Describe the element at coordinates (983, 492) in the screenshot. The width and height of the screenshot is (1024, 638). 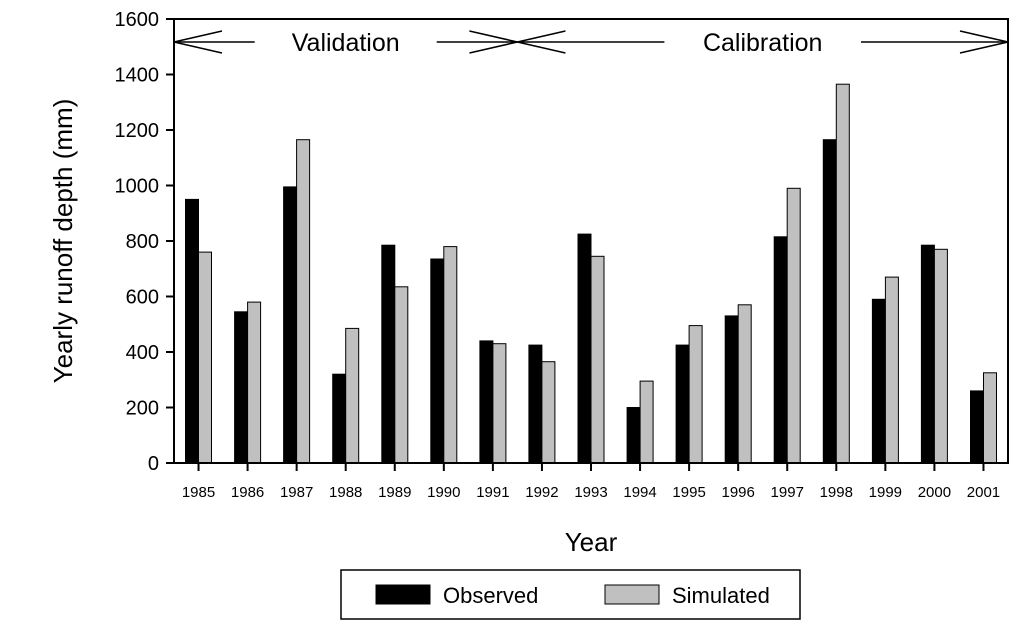
I see `x-tick-label-2001: 2001` at that location.